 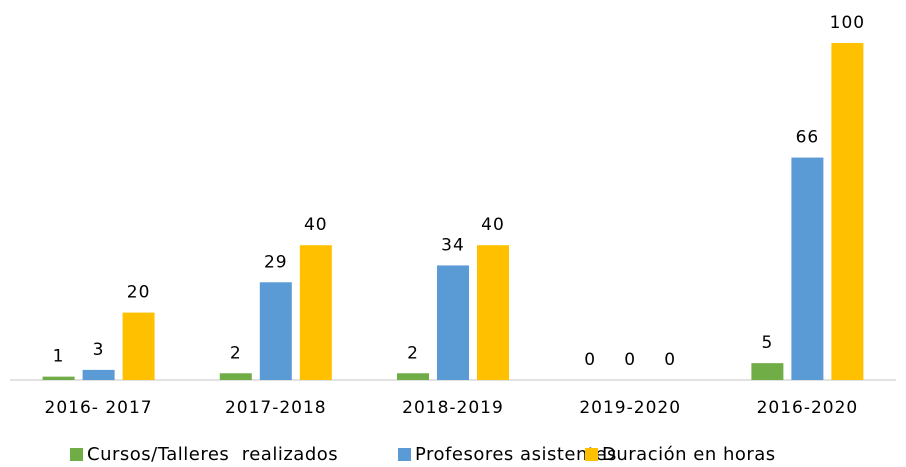 I want to click on data-label: 3, so click(x=99, y=350).